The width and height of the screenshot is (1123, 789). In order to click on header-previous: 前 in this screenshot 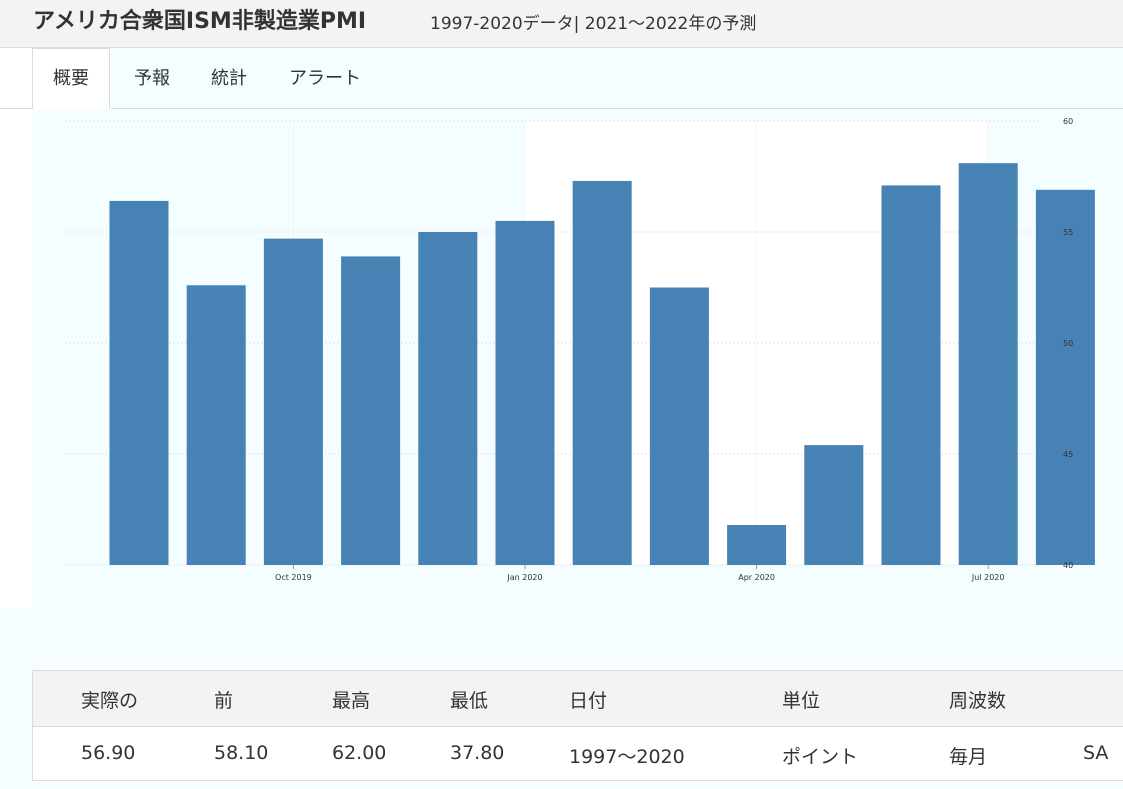, I will do `click(224, 701)`.